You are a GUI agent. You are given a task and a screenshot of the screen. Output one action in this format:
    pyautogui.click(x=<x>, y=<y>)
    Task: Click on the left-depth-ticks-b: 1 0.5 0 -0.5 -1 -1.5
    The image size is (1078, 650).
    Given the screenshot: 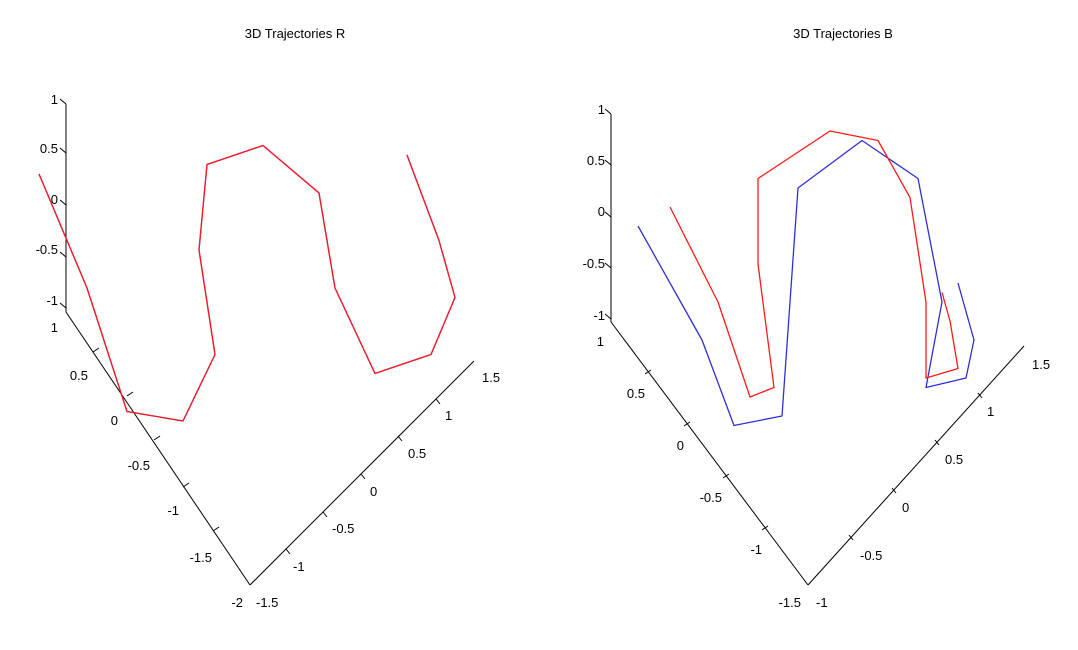 What is the action you would take?
    pyautogui.click(x=699, y=472)
    